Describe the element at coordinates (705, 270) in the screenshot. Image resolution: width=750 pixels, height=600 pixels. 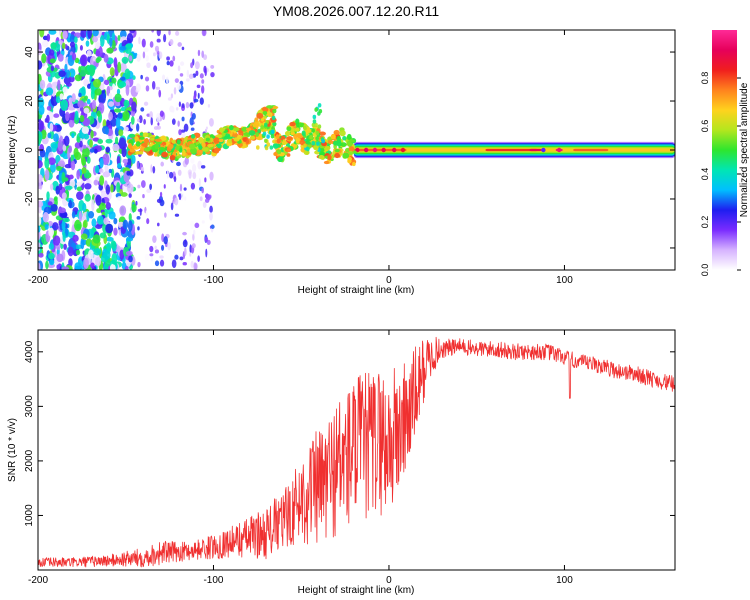
I see `colorbar-tick-label: 0.0` at that location.